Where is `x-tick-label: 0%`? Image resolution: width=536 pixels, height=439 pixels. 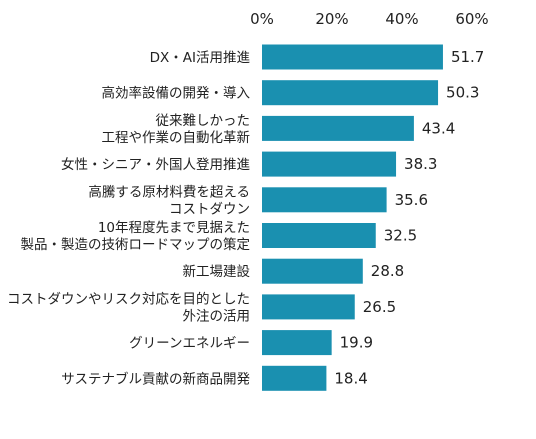 x-tick-label: 0% is located at coordinates (262, 19).